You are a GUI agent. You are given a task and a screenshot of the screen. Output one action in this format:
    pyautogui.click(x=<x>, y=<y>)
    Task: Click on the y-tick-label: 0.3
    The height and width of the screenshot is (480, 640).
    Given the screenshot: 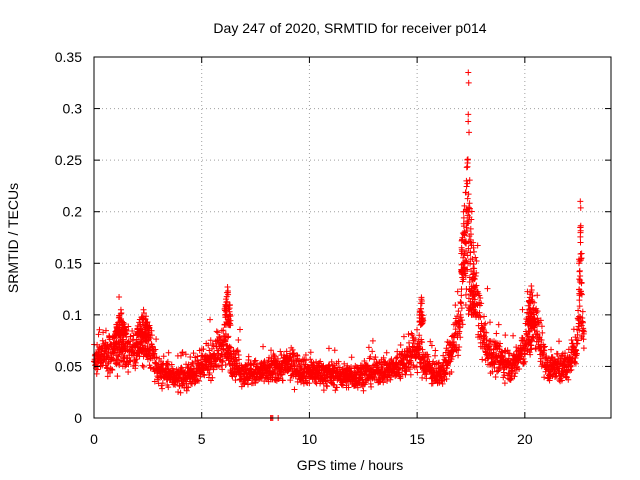 What is the action you would take?
    pyautogui.click(x=73, y=109)
    